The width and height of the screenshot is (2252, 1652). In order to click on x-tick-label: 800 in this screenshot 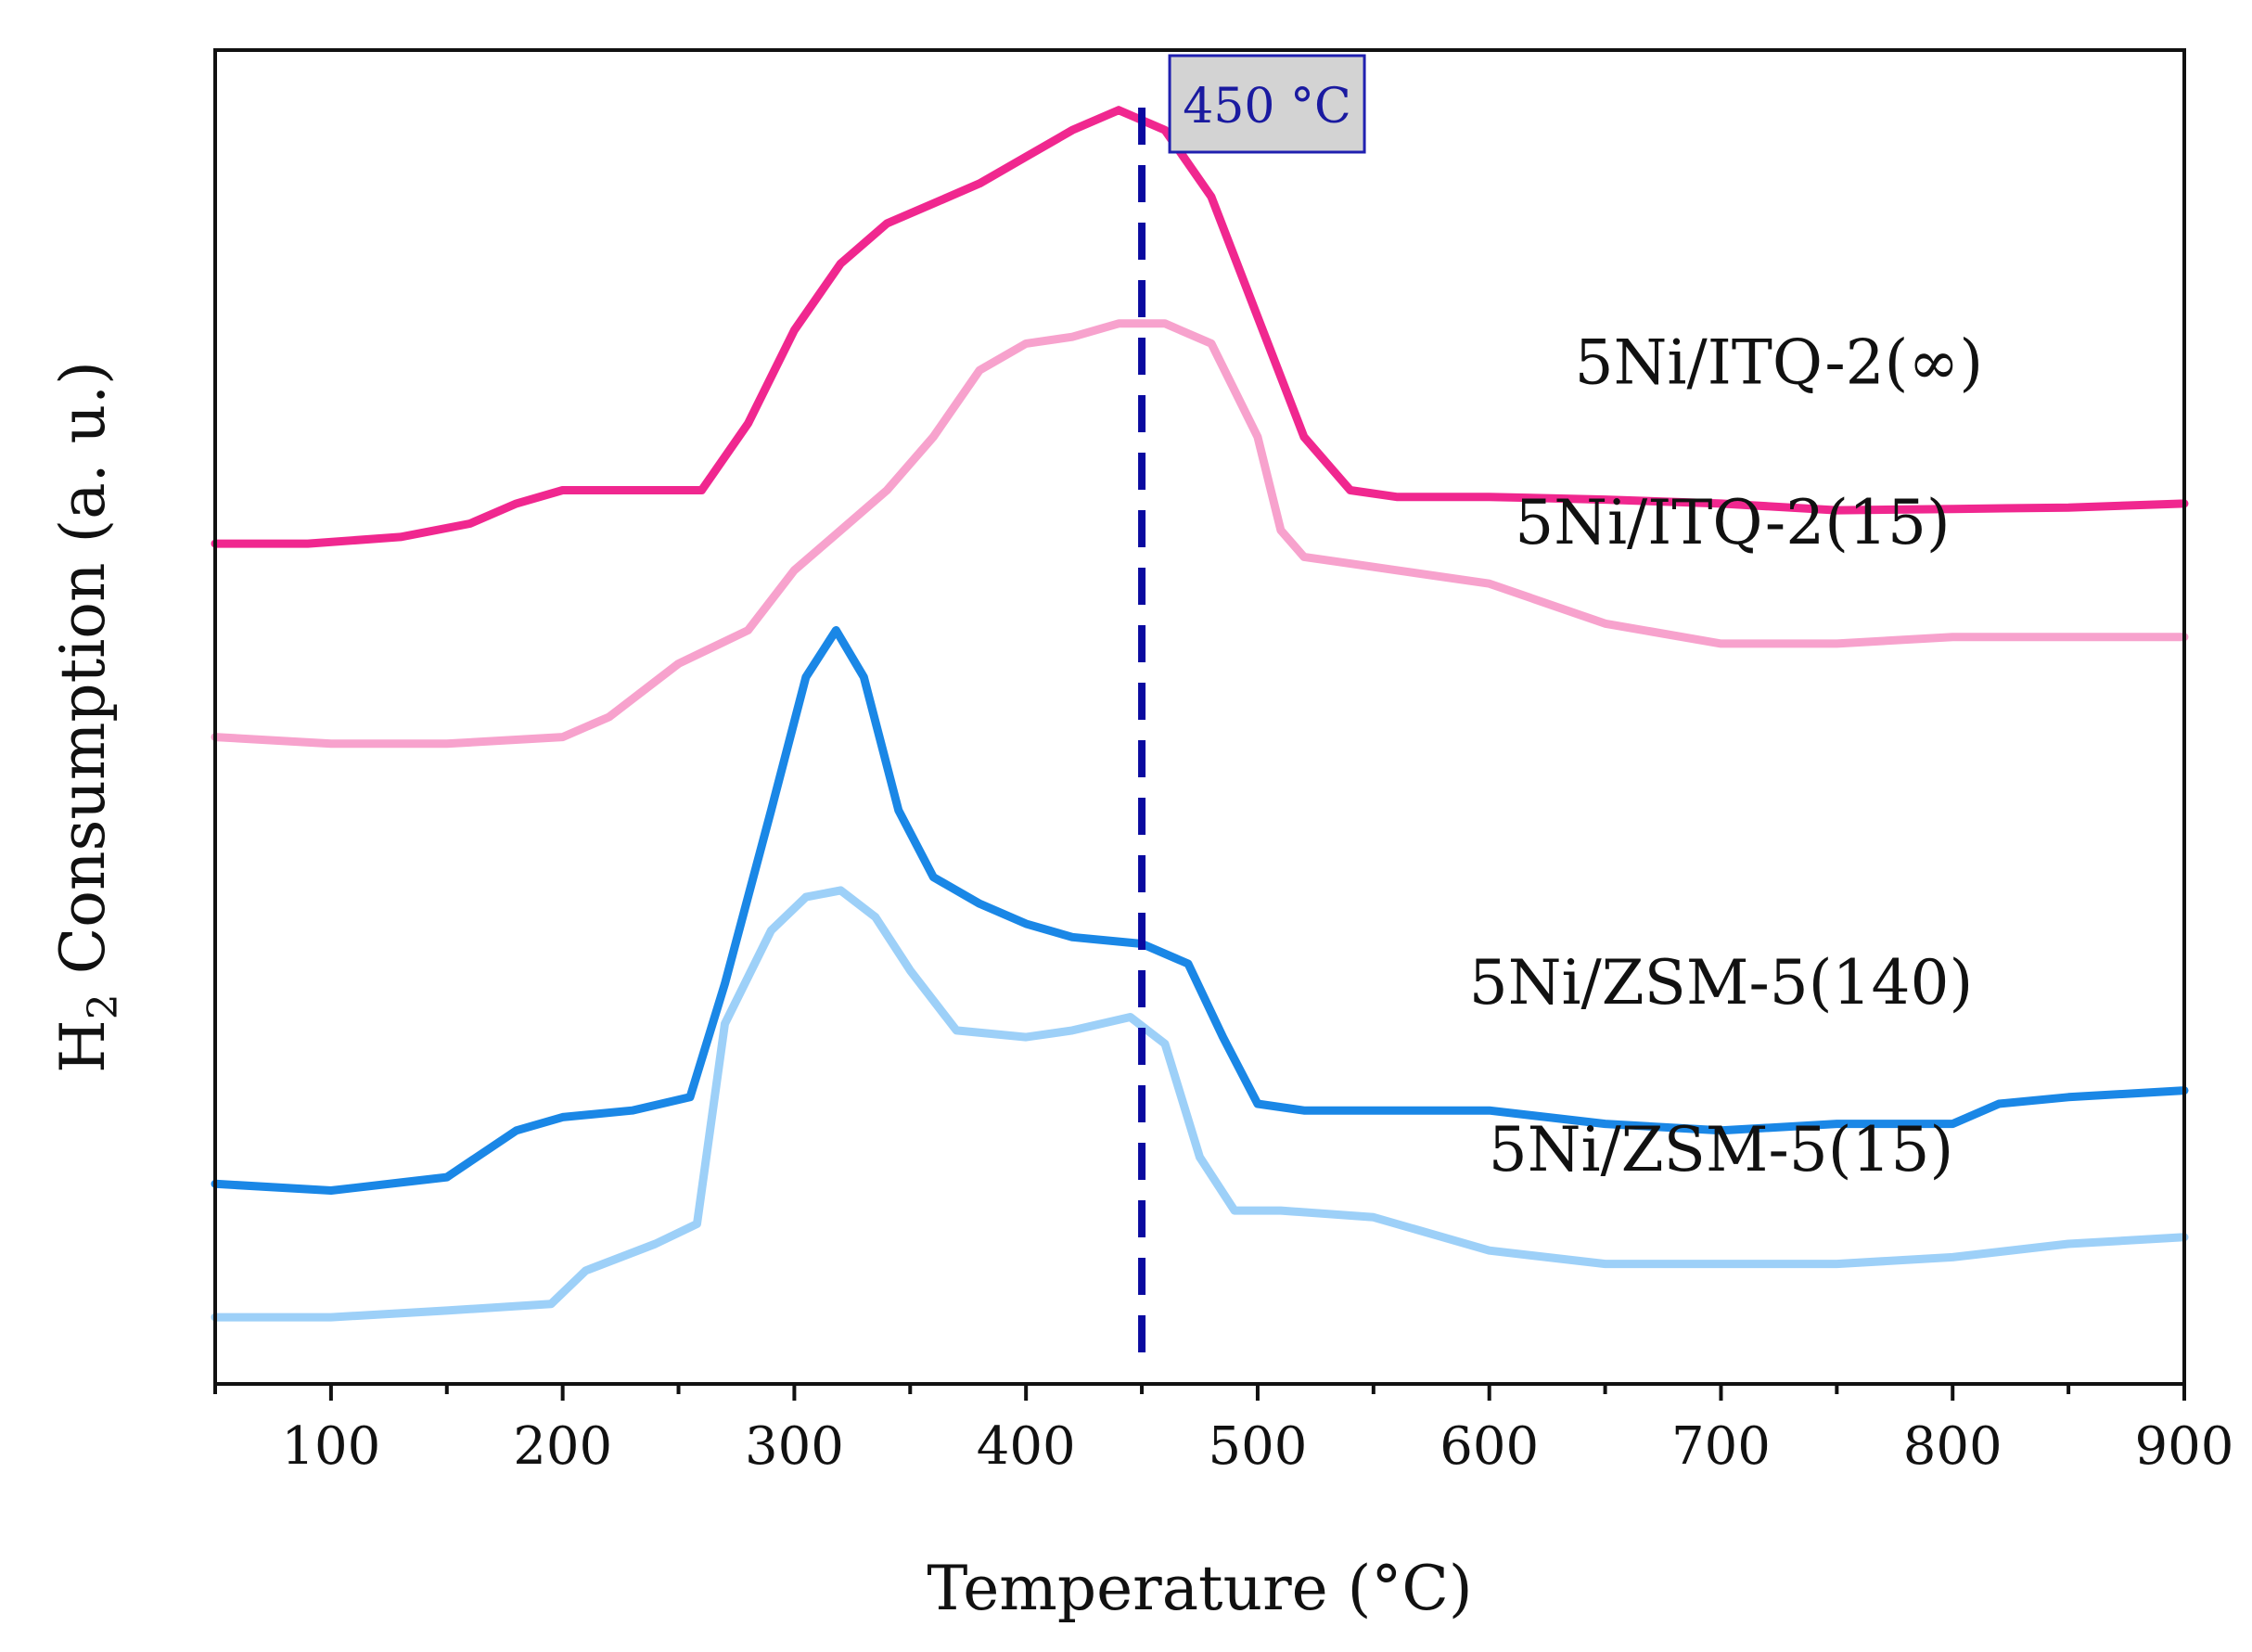, I will do `click(1952, 1446)`.